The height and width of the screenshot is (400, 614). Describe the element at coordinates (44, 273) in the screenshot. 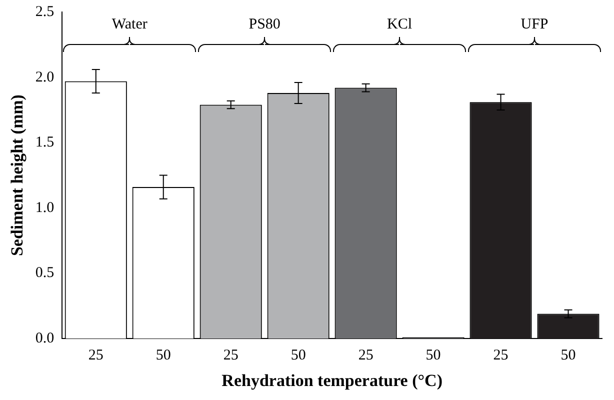

I see `y-tick-label: 0.5` at that location.